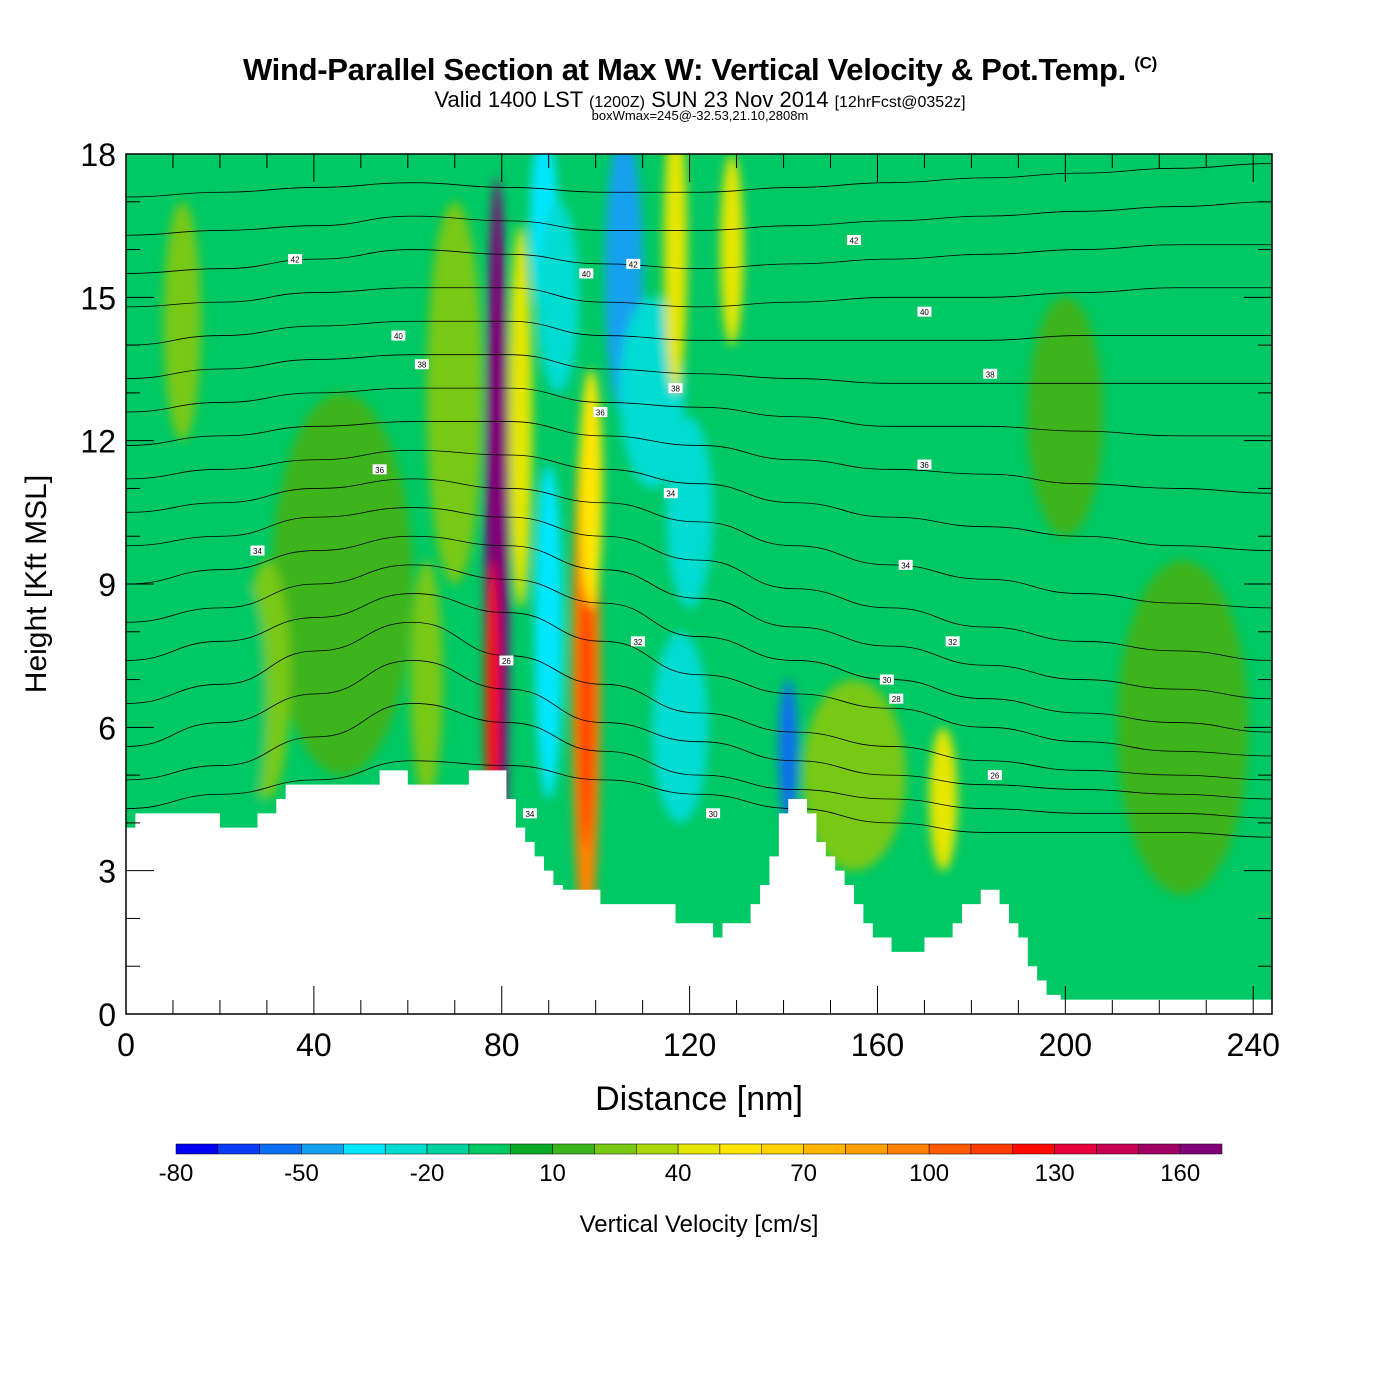 The width and height of the screenshot is (1400, 1400). I want to click on x-tick-label: 40, so click(314, 1045).